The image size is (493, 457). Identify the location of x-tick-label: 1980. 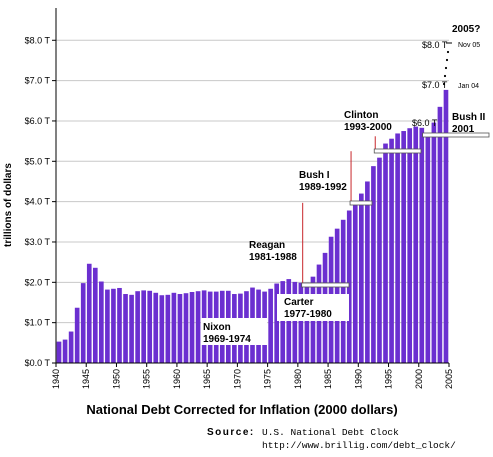
(298, 379).